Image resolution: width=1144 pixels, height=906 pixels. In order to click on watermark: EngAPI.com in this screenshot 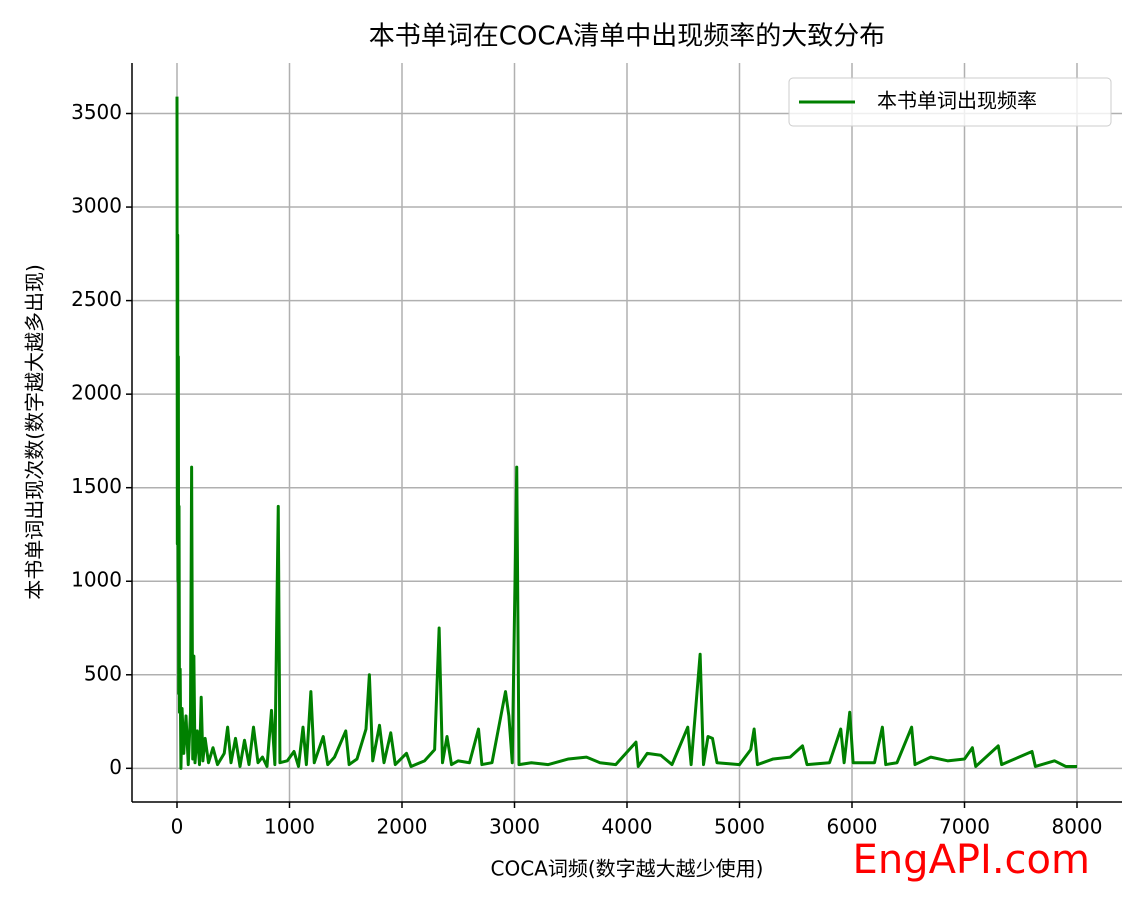, I will do `click(971, 860)`.